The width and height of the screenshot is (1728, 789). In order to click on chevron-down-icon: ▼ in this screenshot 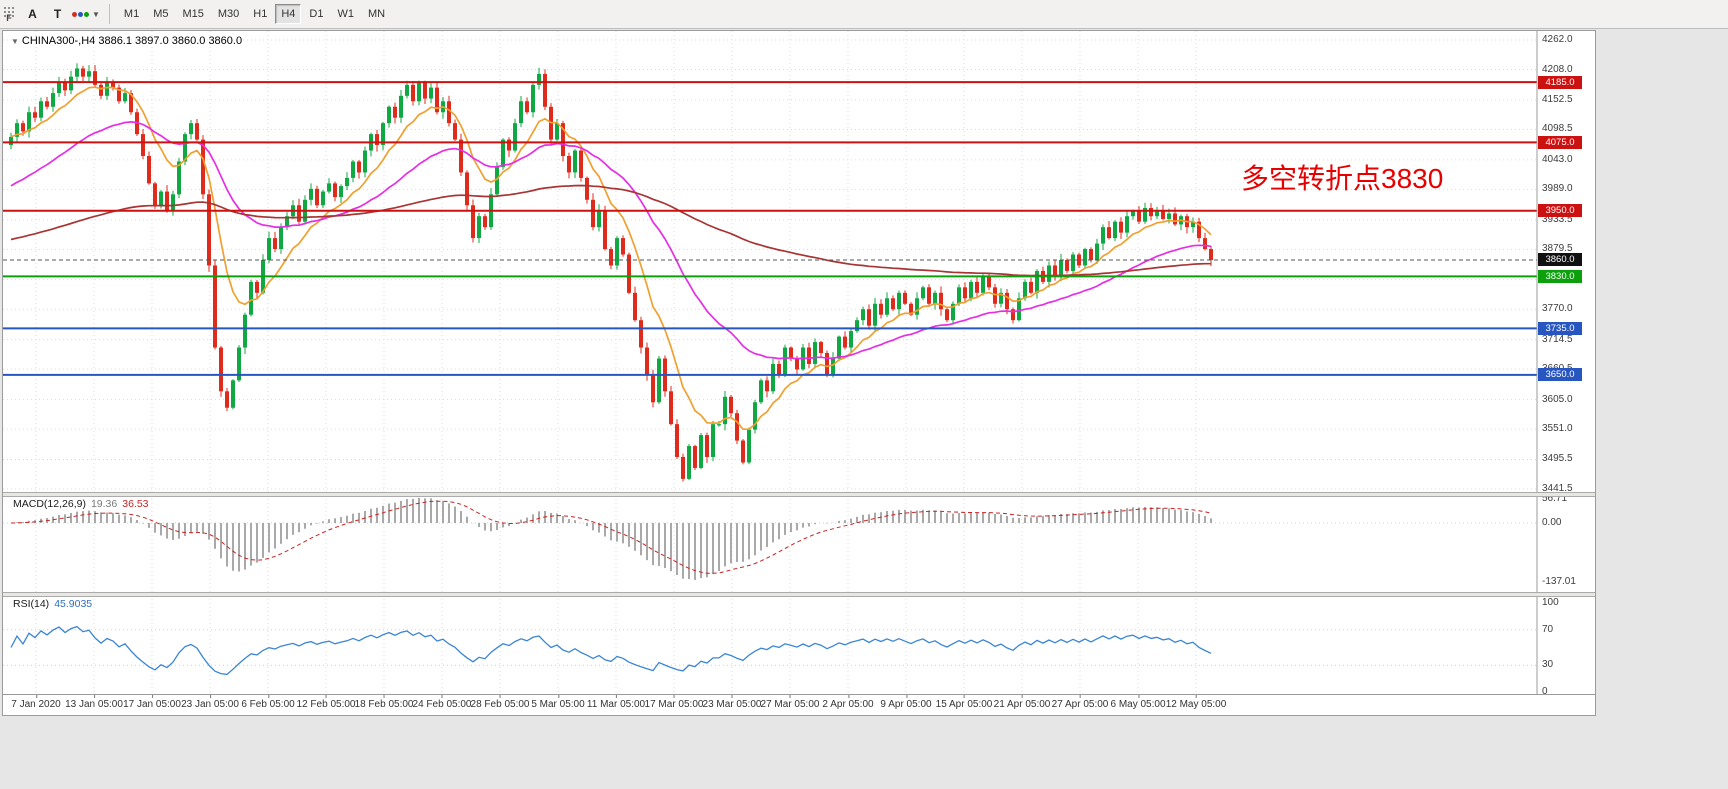, I will do `click(96, 14)`.